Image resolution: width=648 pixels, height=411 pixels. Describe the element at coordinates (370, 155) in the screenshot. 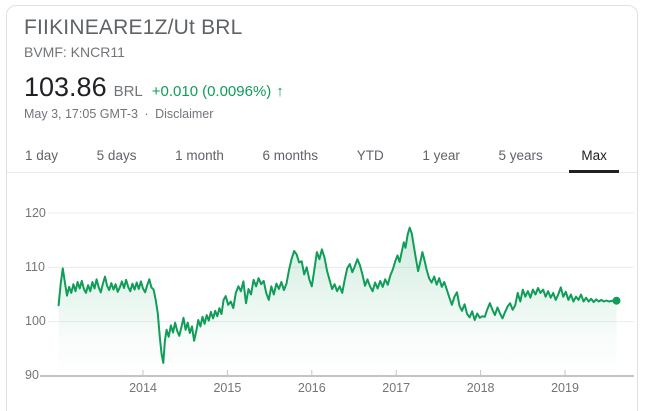

I see `tab-ytd: YTD` at that location.